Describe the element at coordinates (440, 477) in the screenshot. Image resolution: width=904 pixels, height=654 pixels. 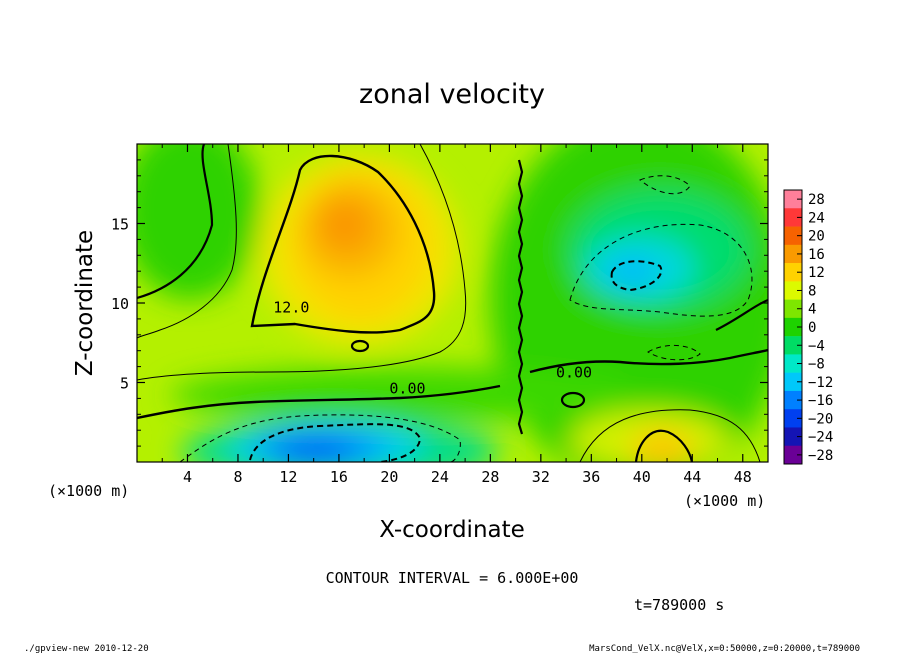
I see `x-tick-label: 24` at that location.